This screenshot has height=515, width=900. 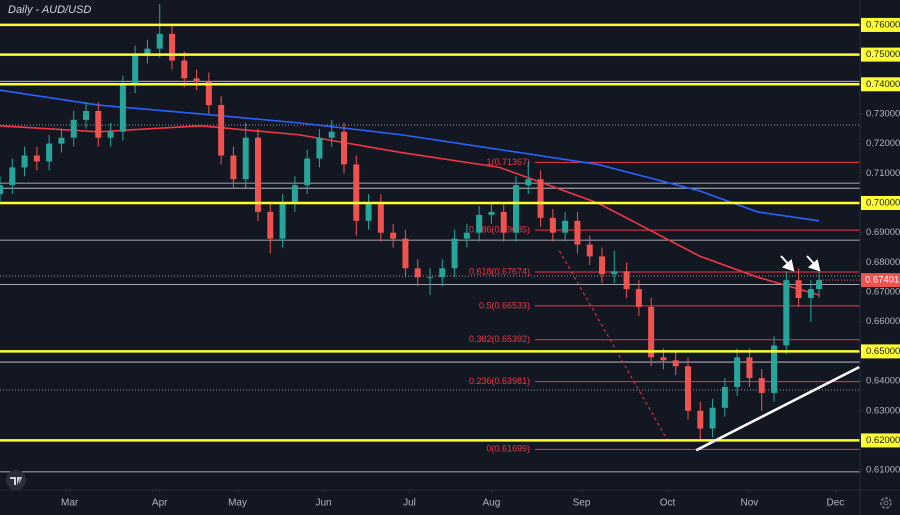 What do you see at coordinates (49, 10) in the screenshot?
I see `chart-title: Daily - AUD/USD` at bounding box center [49, 10].